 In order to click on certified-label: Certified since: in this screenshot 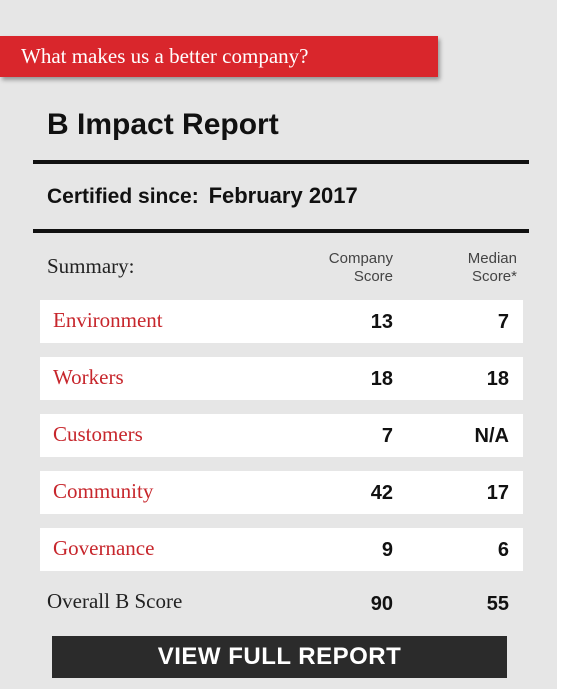, I will do `click(123, 196)`.